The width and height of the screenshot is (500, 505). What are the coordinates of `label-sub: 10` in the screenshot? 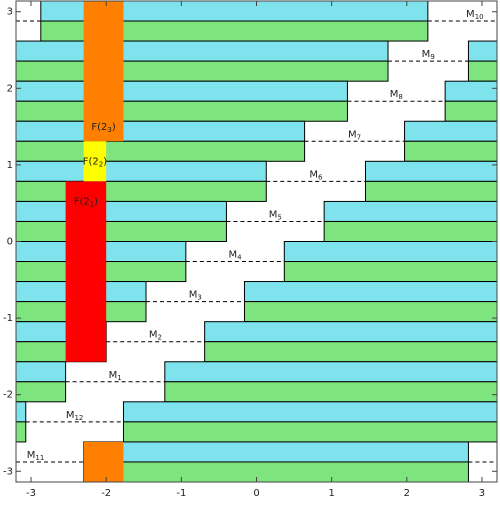 It's located at (479, 17).